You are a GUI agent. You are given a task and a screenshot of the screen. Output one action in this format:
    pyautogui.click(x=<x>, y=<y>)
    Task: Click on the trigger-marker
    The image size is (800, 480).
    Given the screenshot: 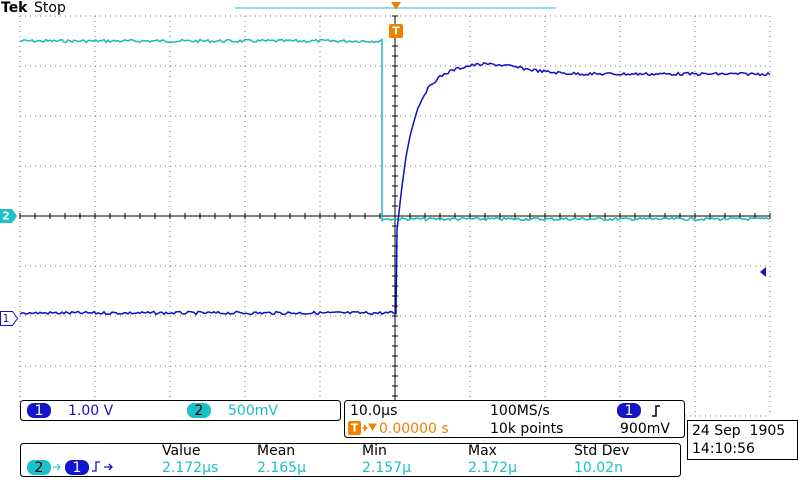 What is the action you would take?
    pyautogui.click(x=396, y=31)
    